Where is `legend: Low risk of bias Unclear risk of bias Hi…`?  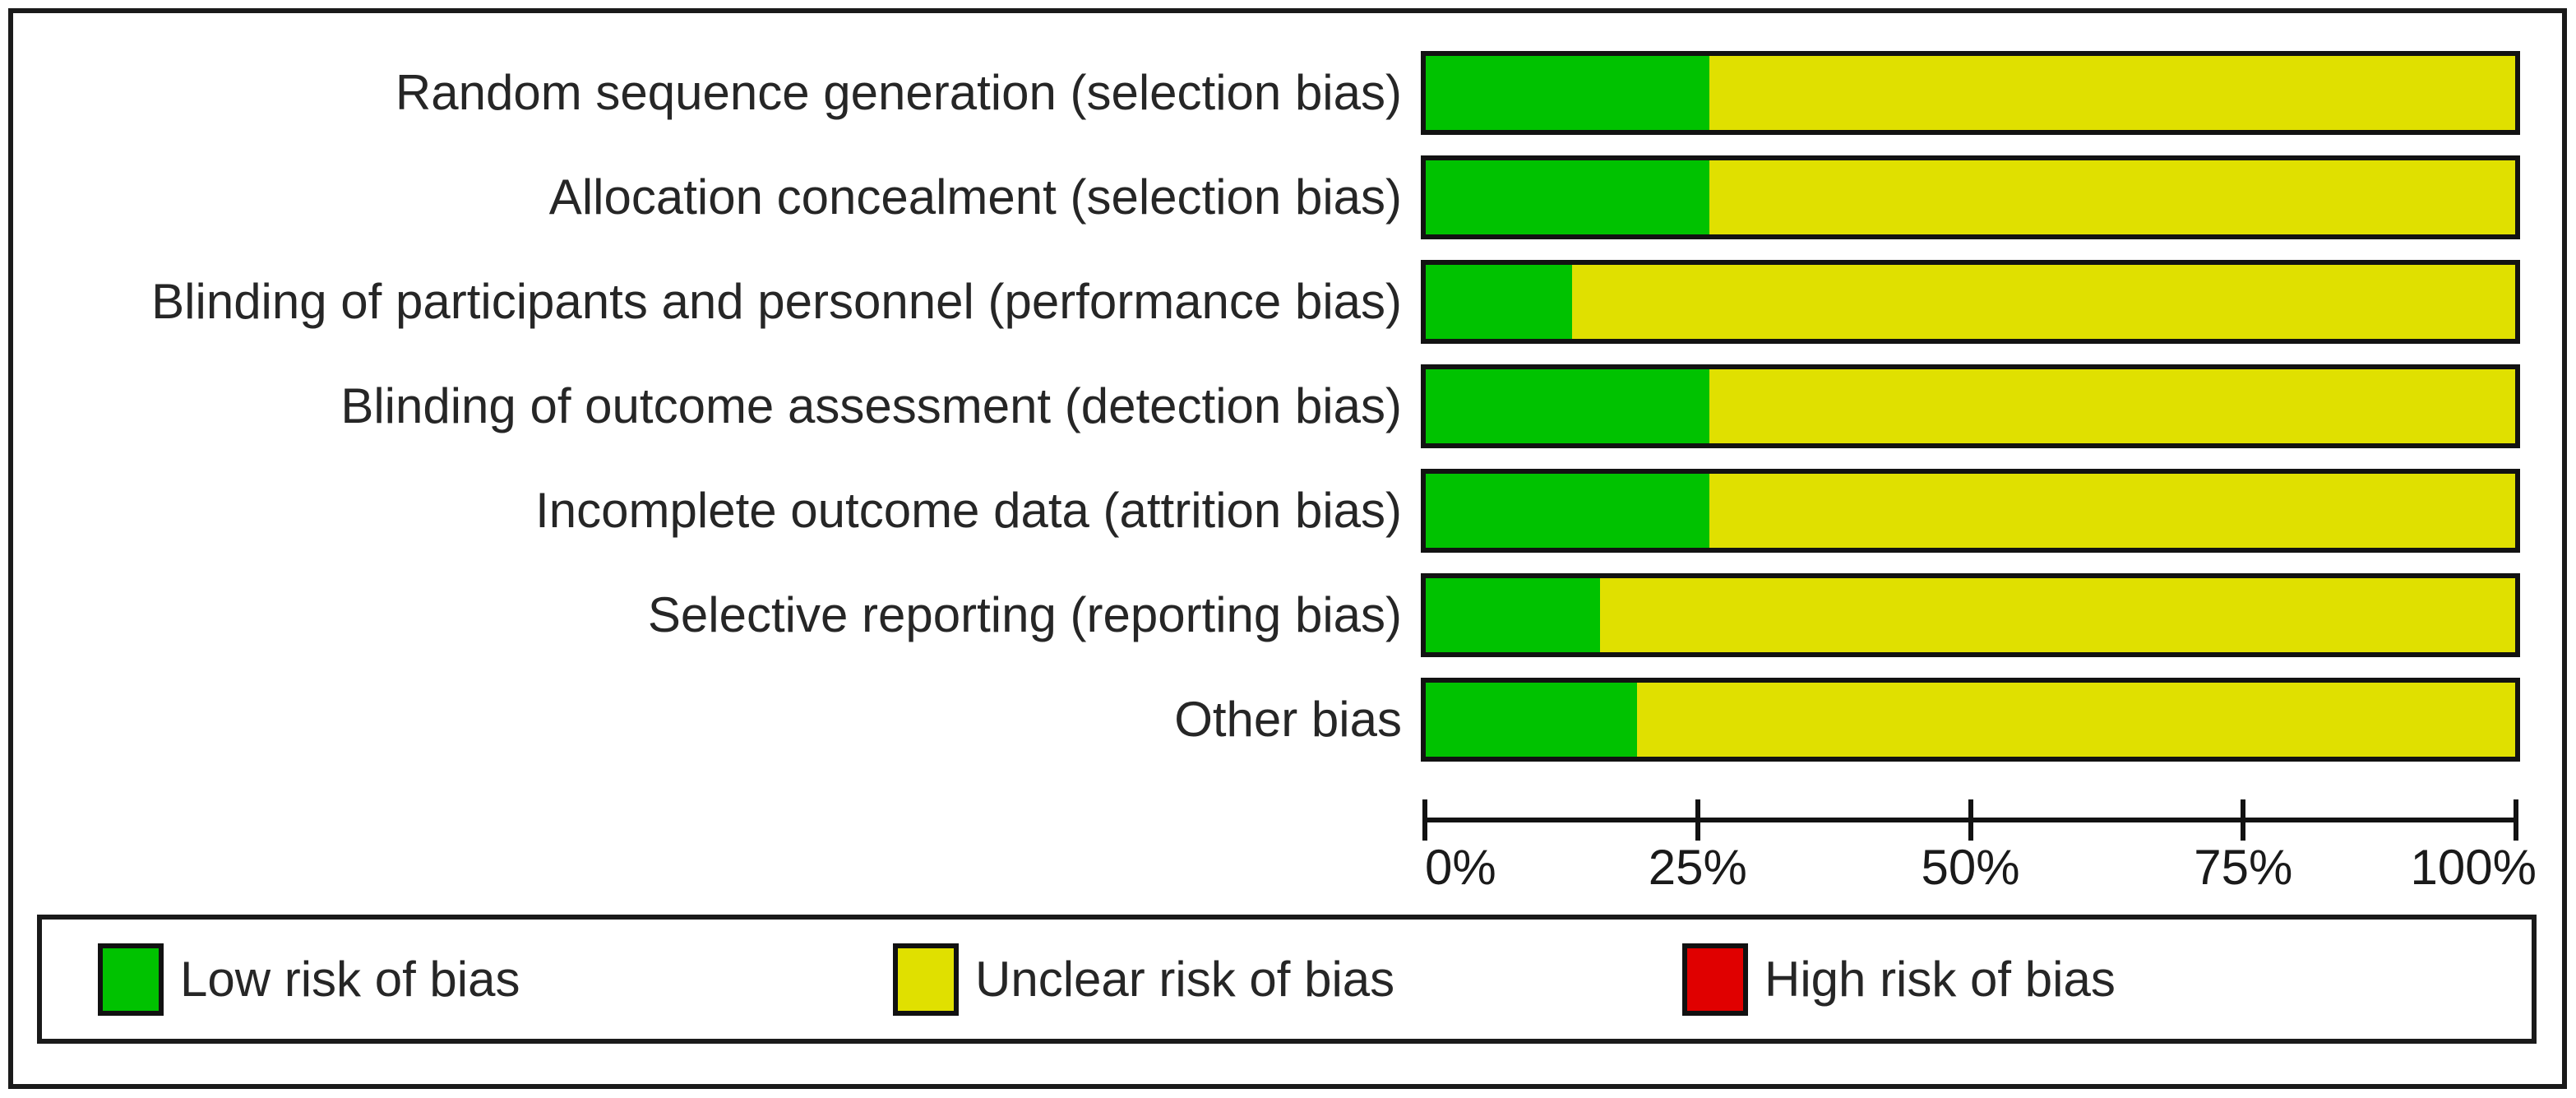 legend: Low risk of bias Unclear risk of bias Hi… is located at coordinates (1287, 979).